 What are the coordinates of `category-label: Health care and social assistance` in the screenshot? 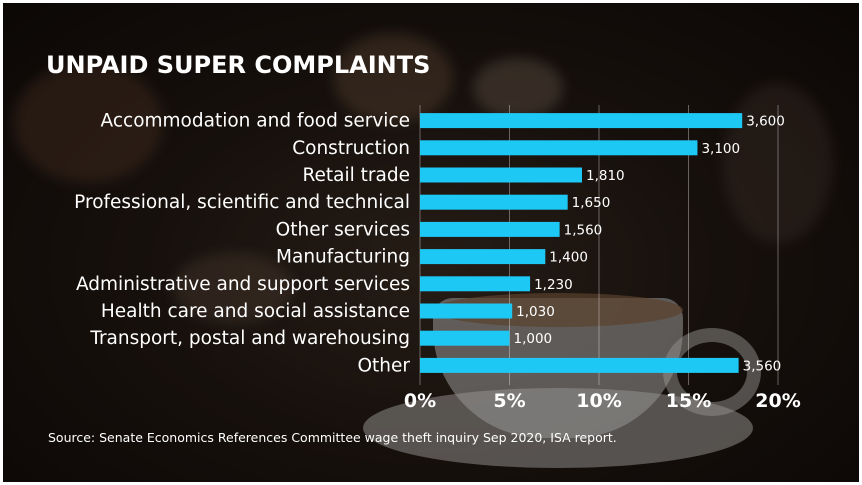 It's located at (255, 311).